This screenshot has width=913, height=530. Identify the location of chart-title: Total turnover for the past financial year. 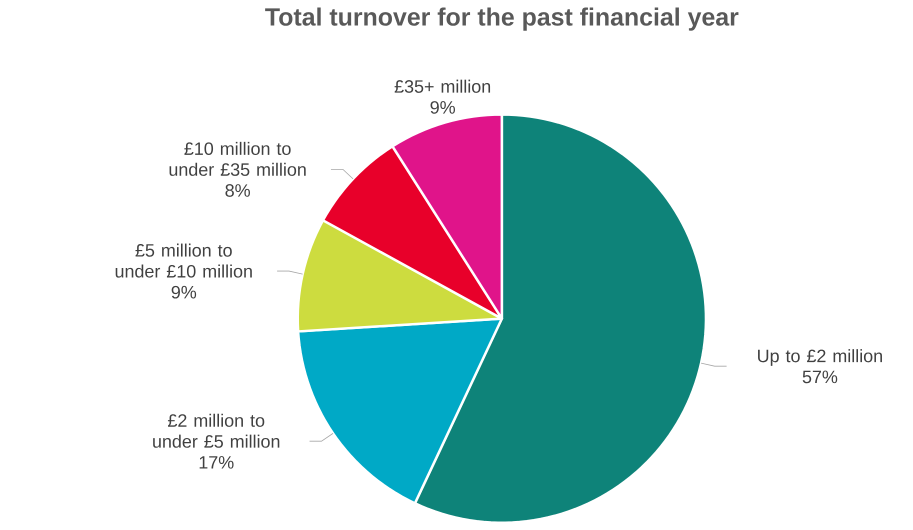
(501, 19).